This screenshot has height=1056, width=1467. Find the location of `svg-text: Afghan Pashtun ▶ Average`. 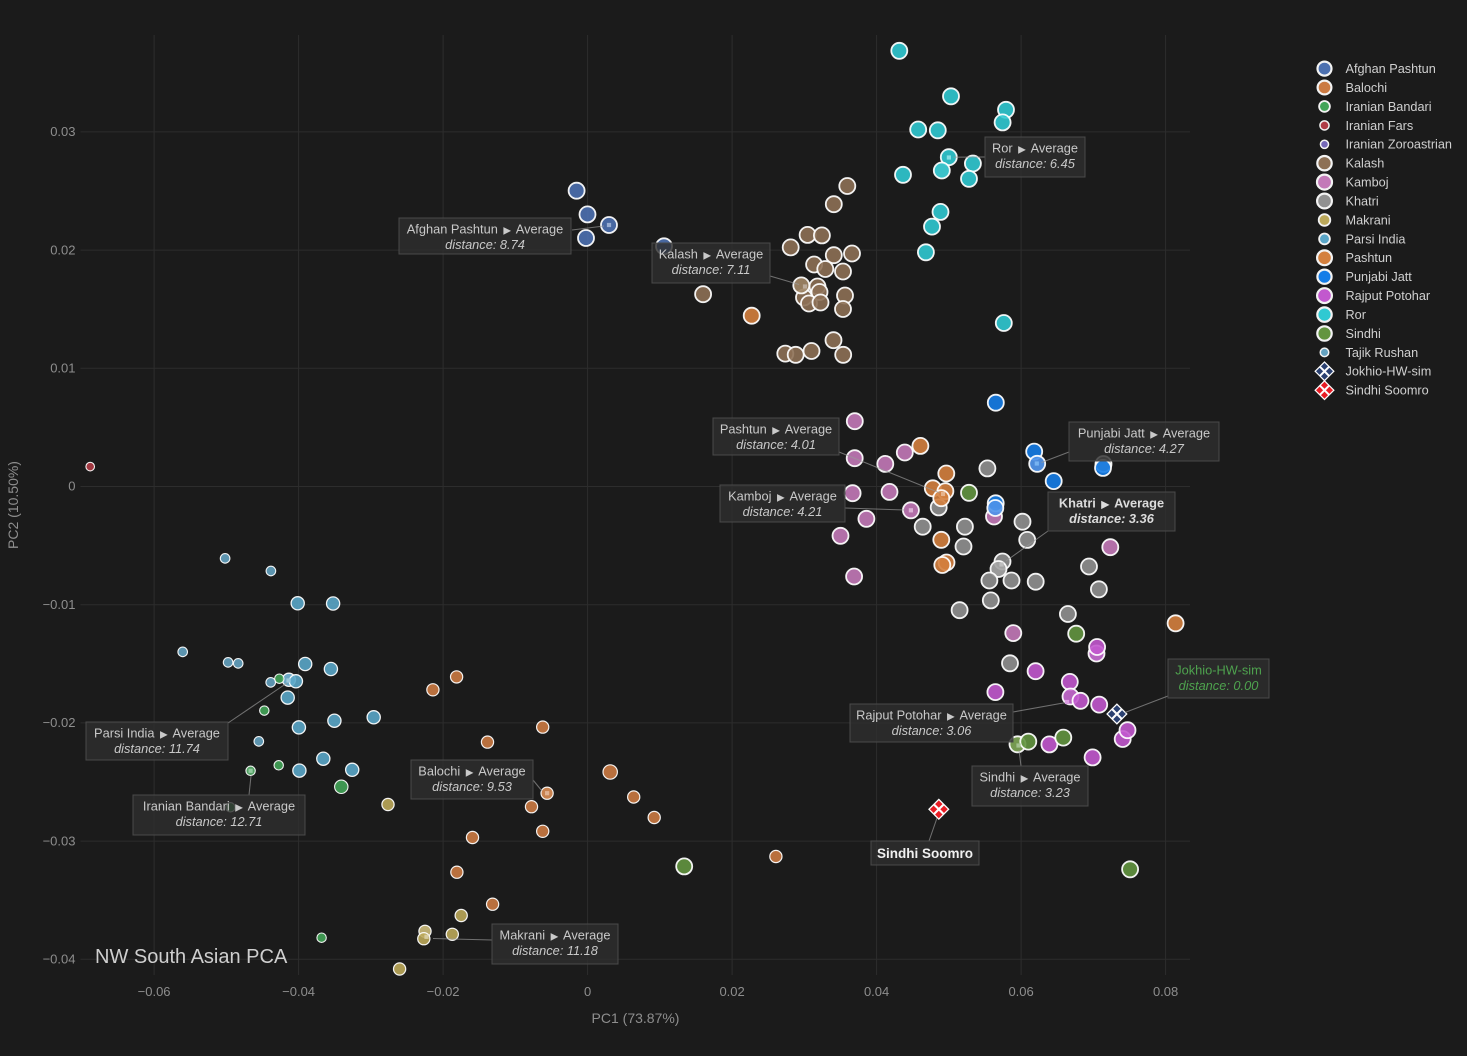

svg-text: Afghan Pashtun ▶ Average is located at coordinates (485, 229).